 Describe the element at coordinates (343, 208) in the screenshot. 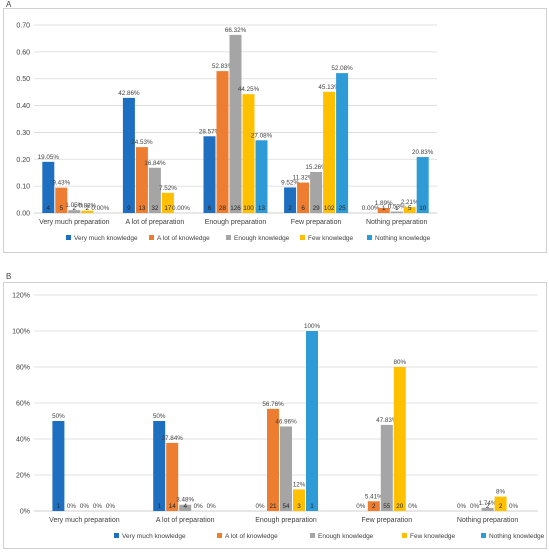

I see `count-label: 25` at that location.